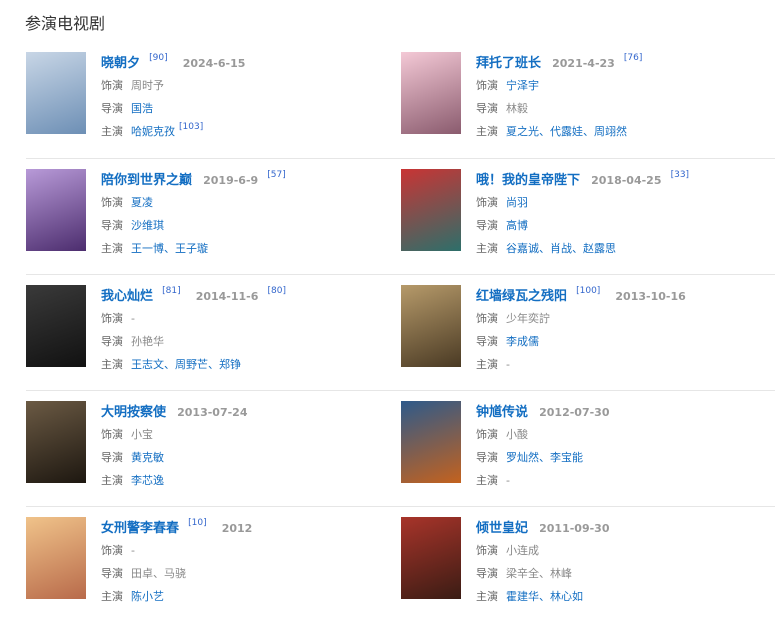  I want to click on cast-value: 哈妮克孜, so click(153, 131).